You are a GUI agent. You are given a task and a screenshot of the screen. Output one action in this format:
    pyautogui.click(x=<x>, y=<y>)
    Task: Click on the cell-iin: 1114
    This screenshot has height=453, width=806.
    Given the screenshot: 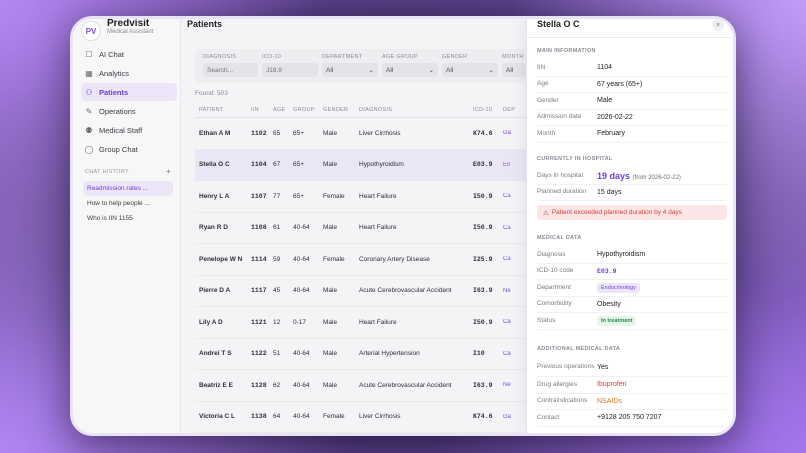 What is the action you would take?
    pyautogui.click(x=259, y=259)
    